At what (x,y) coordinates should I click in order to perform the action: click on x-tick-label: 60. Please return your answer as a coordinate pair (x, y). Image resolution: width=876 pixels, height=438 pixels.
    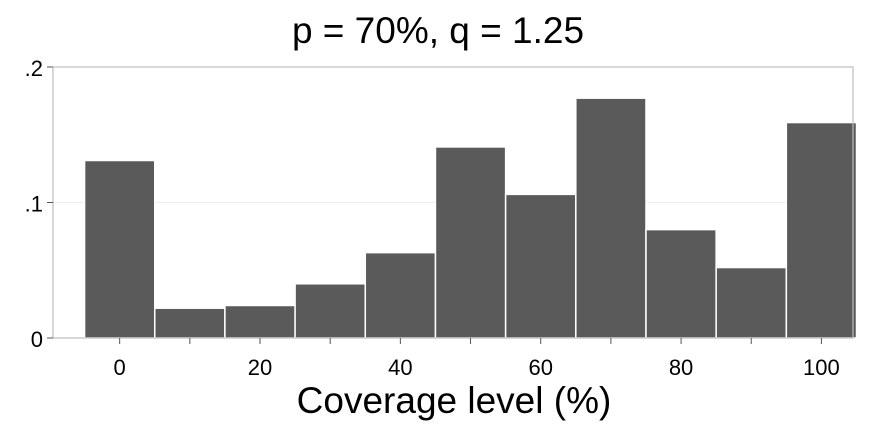
    Looking at the image, I should click on (540, 367).